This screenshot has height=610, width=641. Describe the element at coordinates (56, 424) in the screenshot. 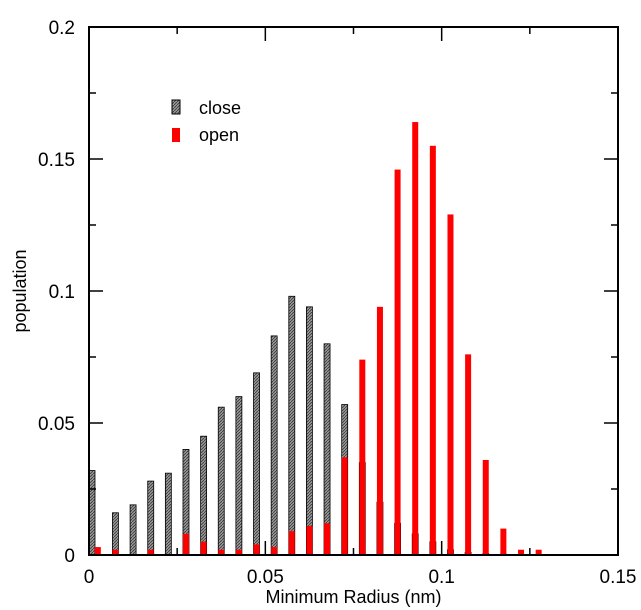

I see `y-tick-label: 0.05` at that location.